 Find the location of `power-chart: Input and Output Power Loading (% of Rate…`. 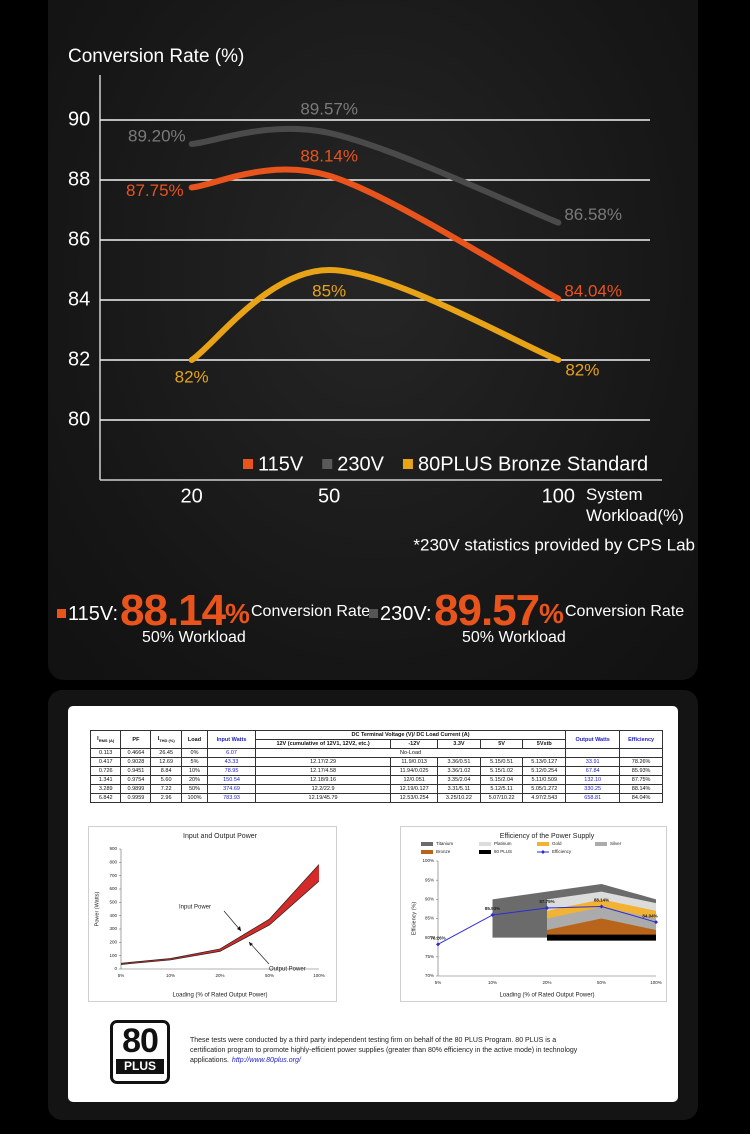

power-chart: Input and Output Power Loading (% of Rate… is located at coordinates (212, 914).